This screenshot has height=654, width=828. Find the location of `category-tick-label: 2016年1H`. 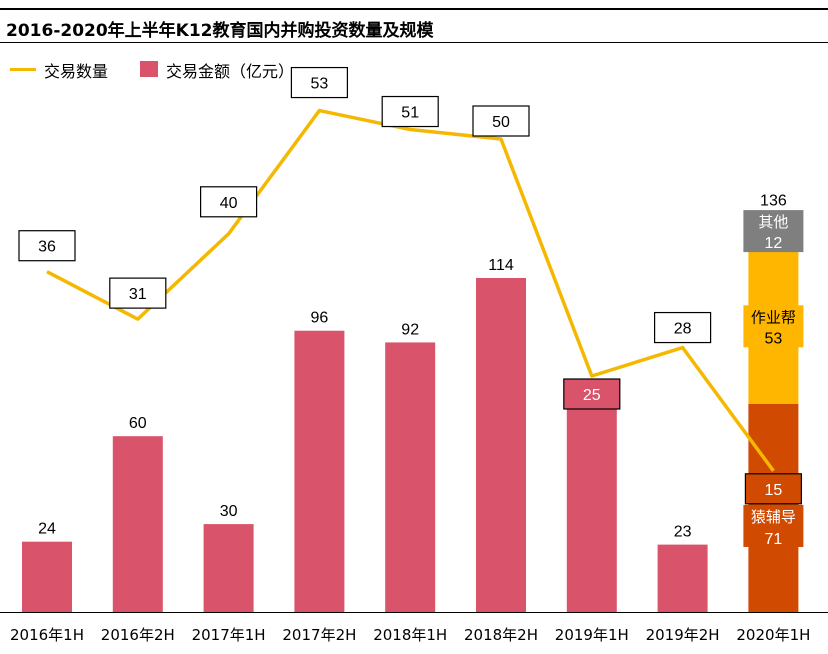

category-tick-label: 2016年1H is located at coordinates (47, 635).